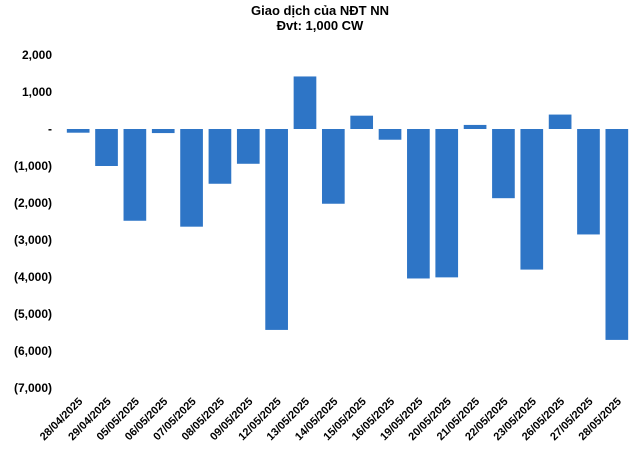 This screenshot has width=640, height=452. I want to click on y-tick-label: 1,000, so click(37, 92).